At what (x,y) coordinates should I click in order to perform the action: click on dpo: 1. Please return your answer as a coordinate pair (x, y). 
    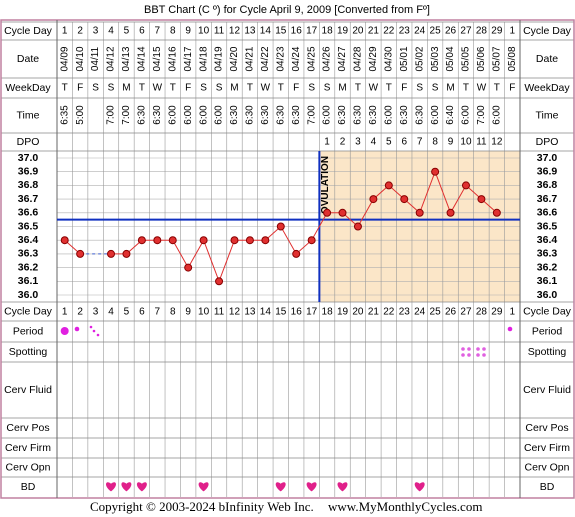
    Looking at the image, I should click on (327, 142).